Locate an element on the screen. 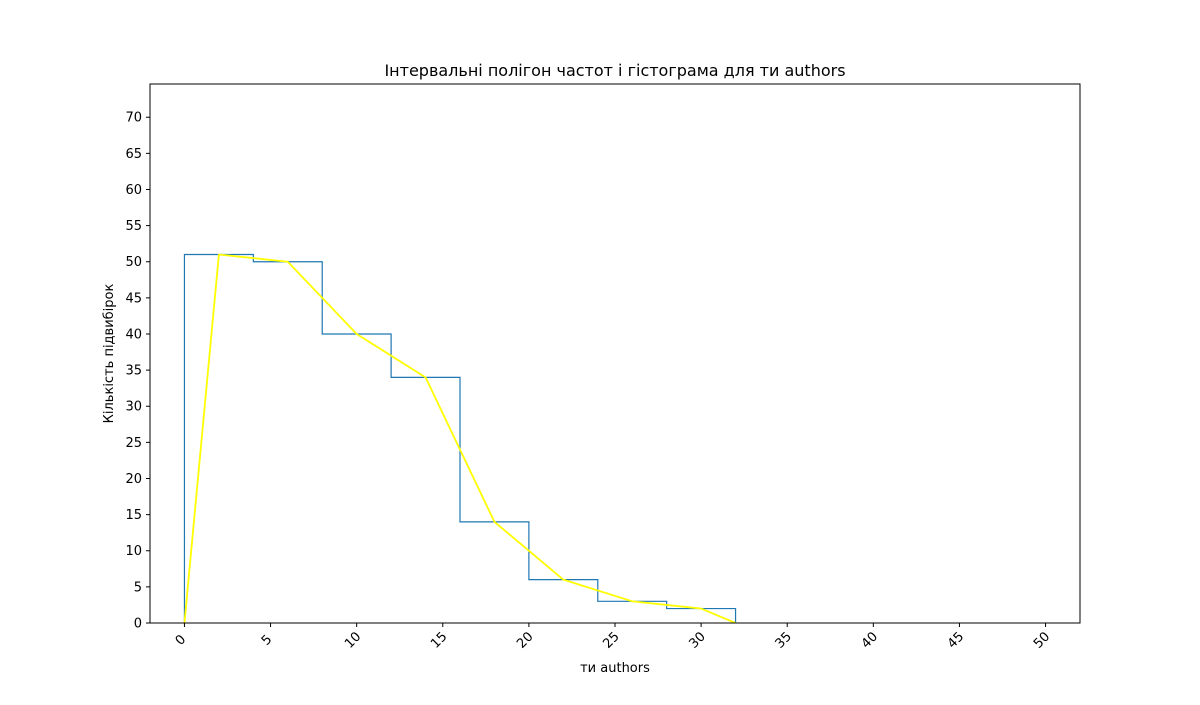 Image resolution: width=1200 pixels, height=705 pixels. x-tick-label: 5 is located at coordinates (267, 640).